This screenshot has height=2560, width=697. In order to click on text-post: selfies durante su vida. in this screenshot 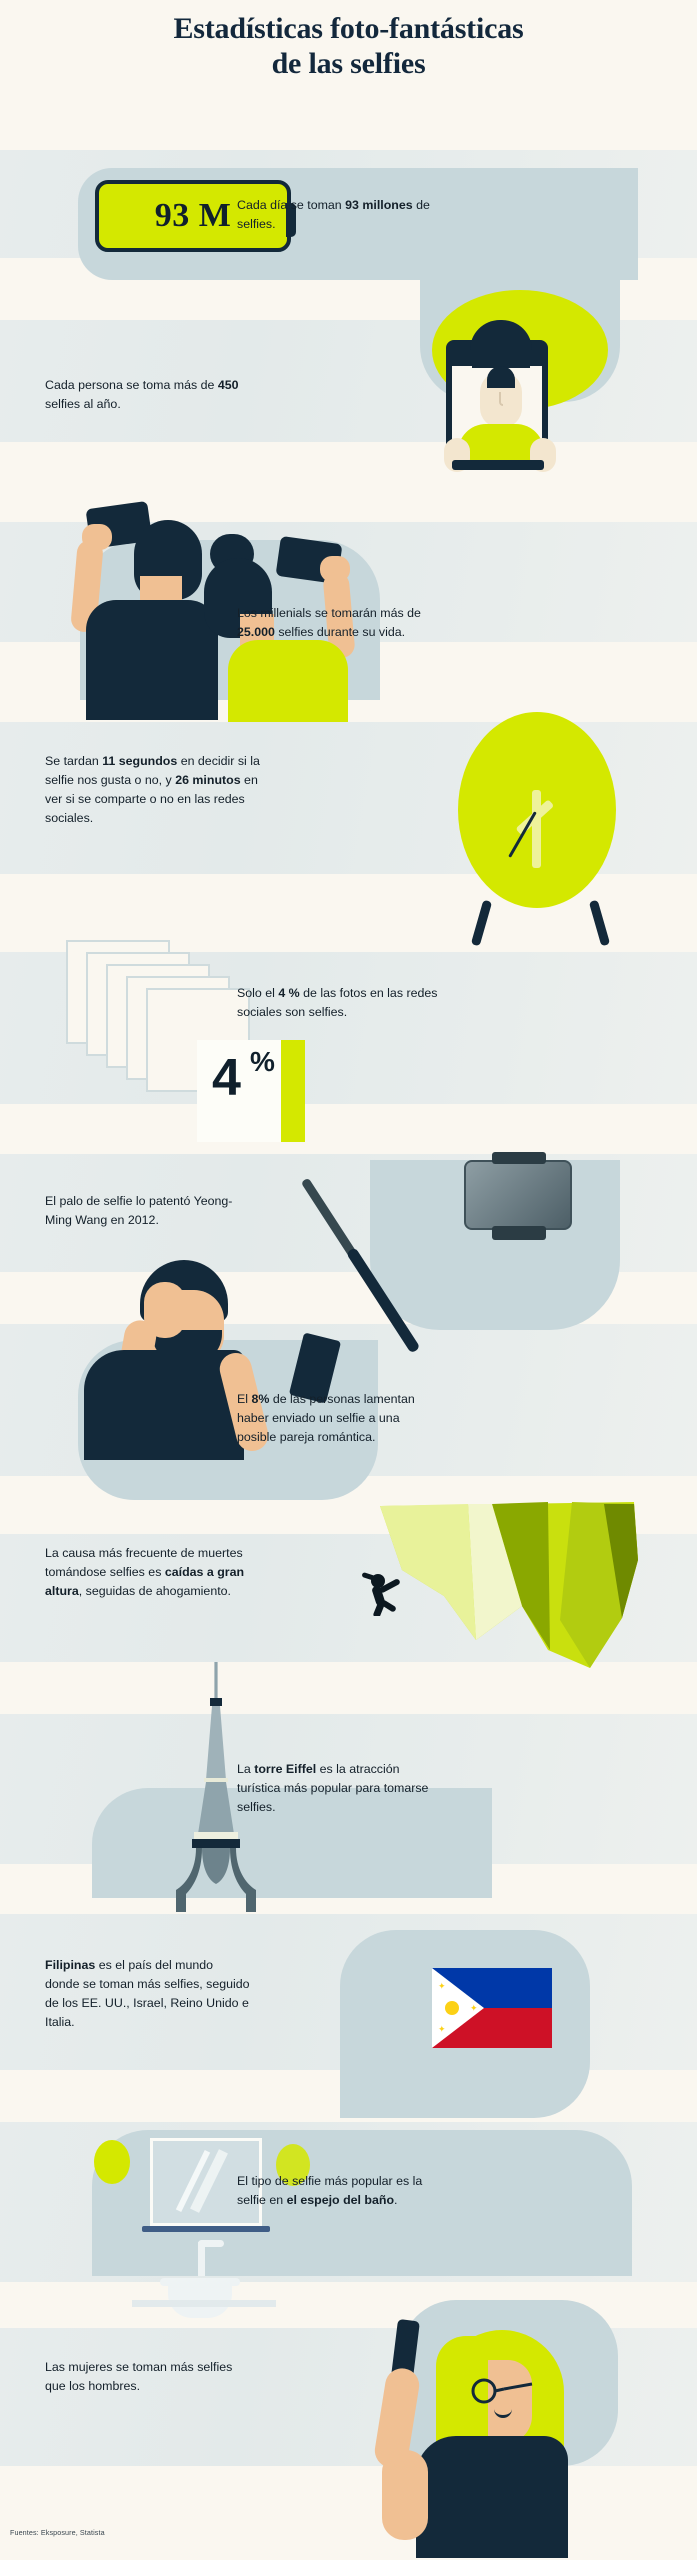, I will do `click(340, 631)`.